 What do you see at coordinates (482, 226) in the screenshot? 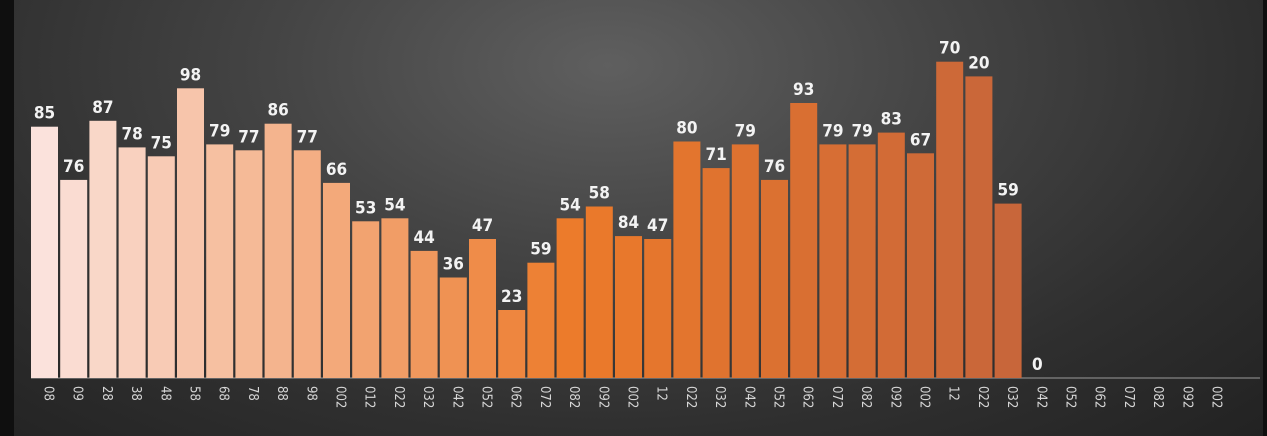
I see `data-label: 47` at bounding box center [482, 226].